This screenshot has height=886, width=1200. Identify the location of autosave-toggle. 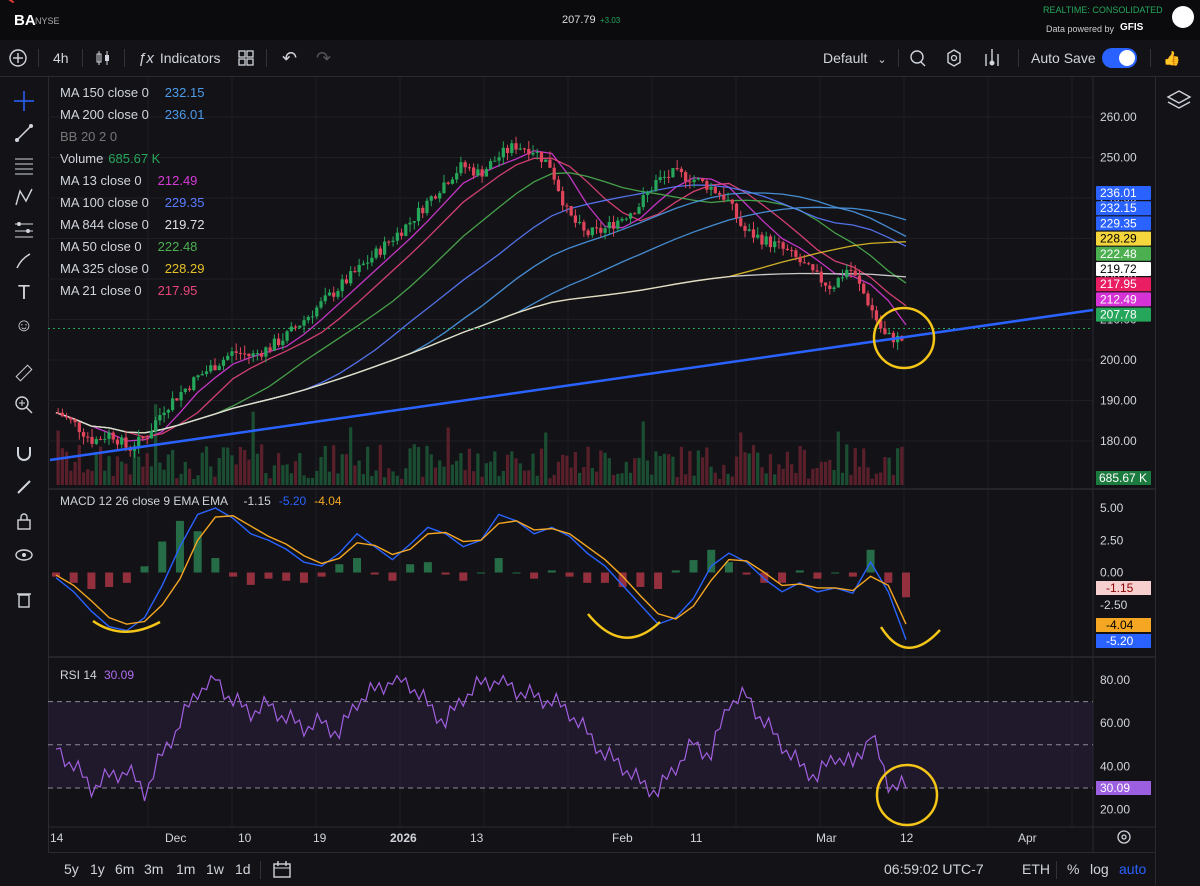
(1119, 58).